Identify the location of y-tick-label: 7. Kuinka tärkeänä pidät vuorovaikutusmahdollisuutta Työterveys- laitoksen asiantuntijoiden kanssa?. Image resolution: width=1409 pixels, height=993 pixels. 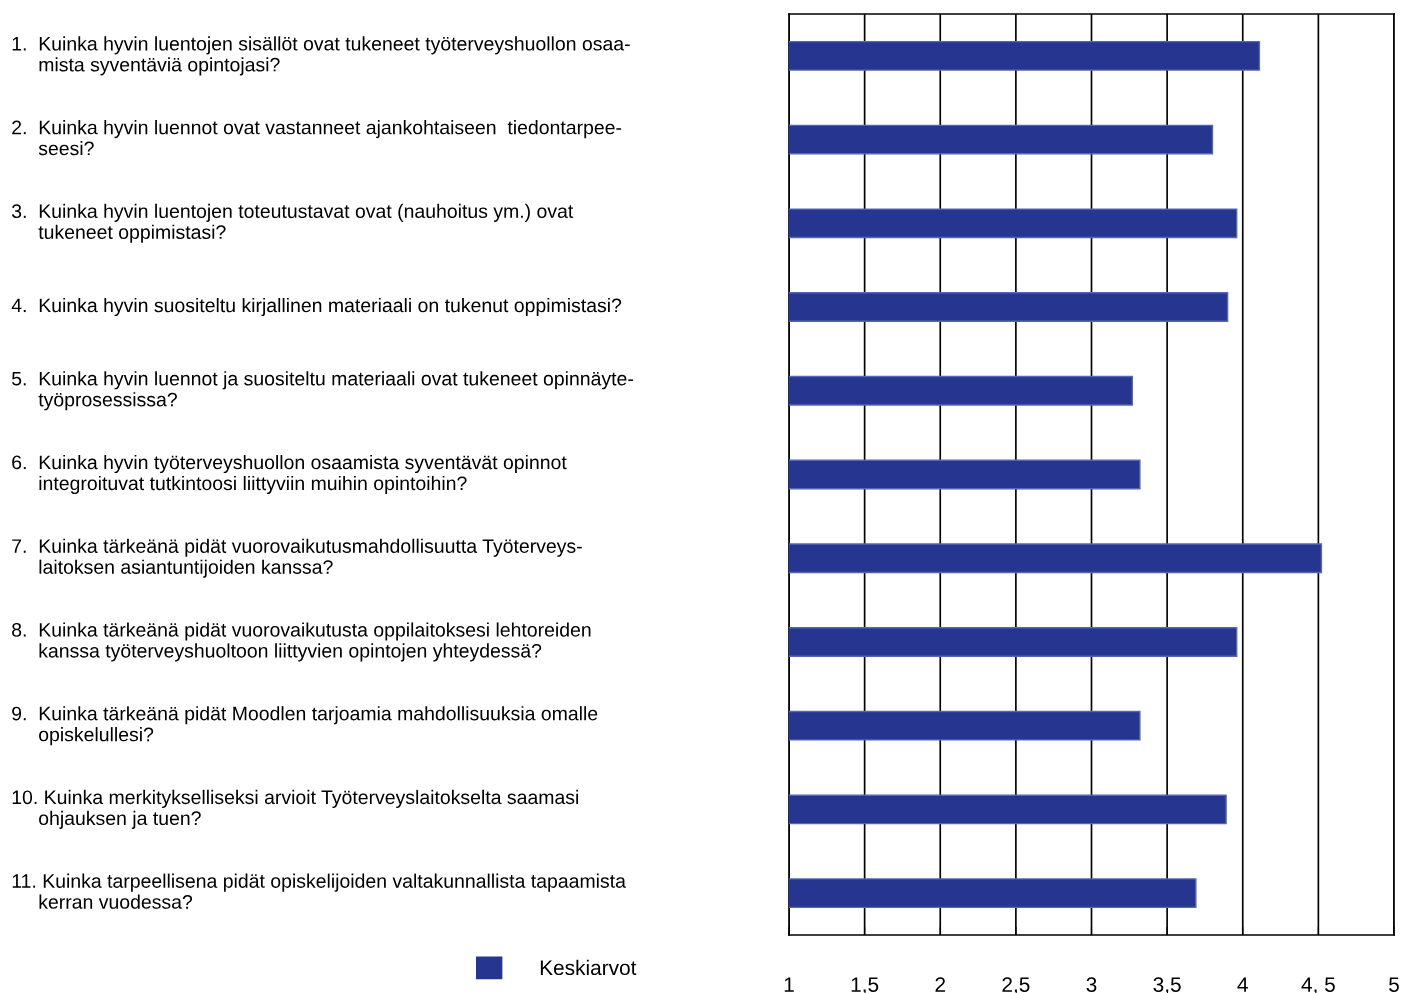
(297, 558).